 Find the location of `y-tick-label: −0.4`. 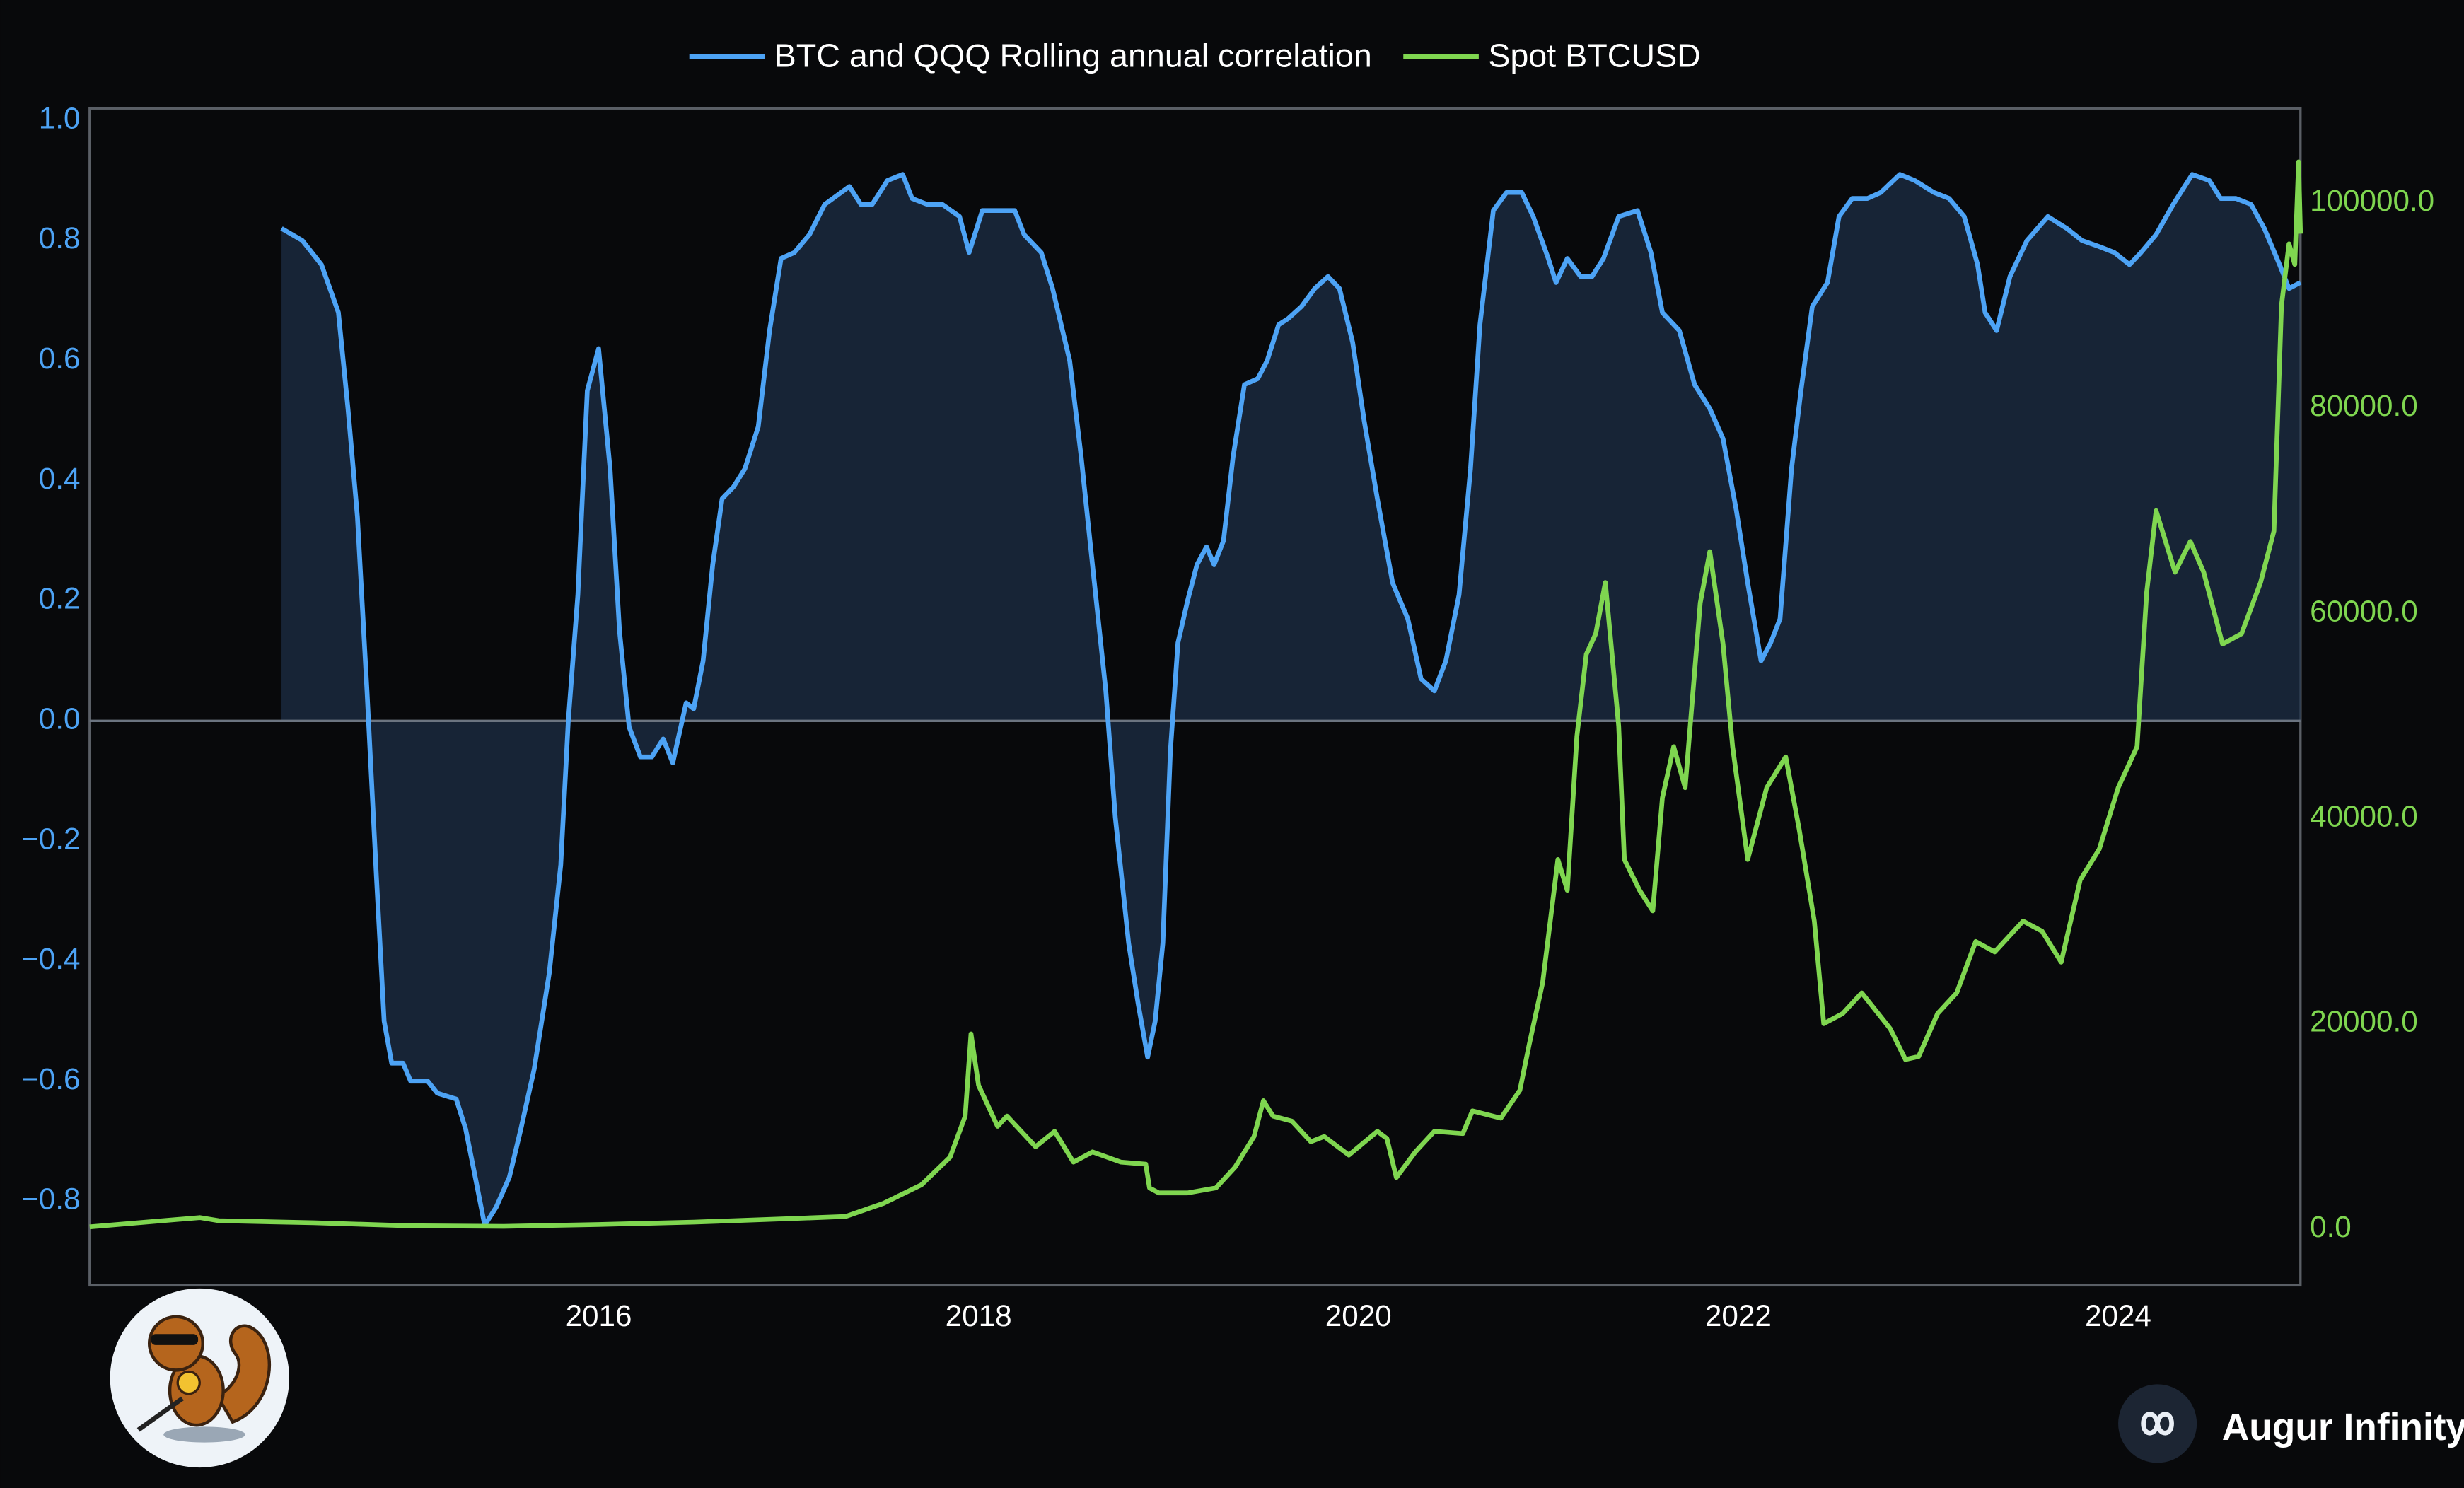

y-tick-label: −0.4 is located at coordinates (50, 959).